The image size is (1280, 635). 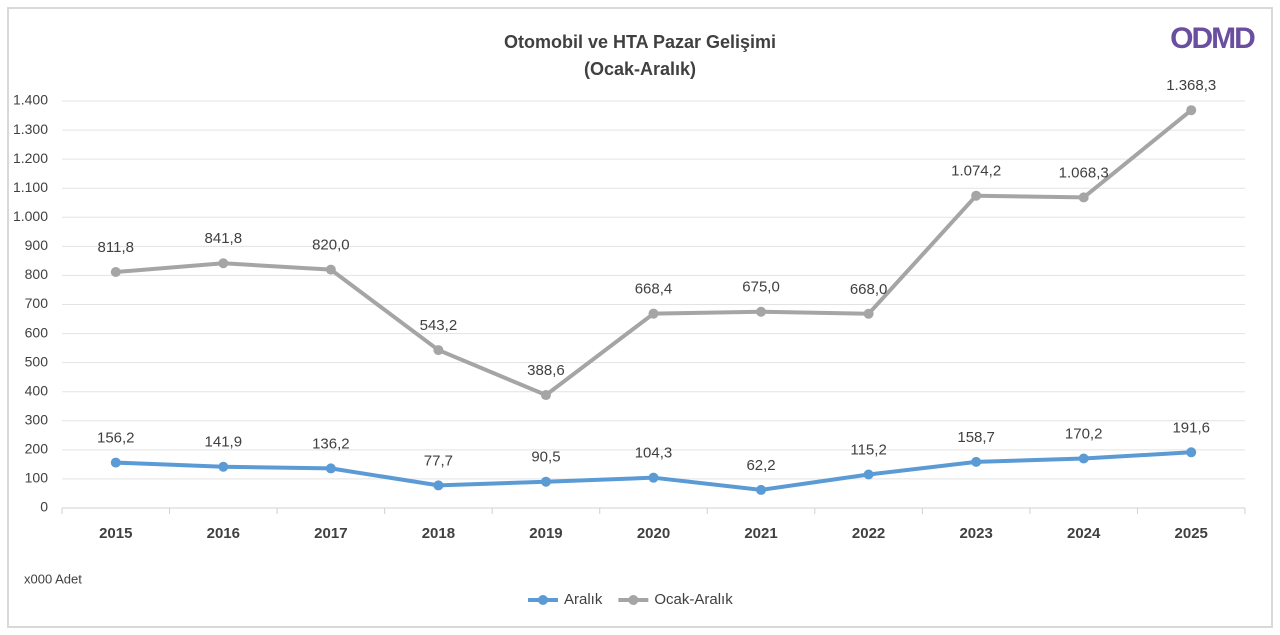 I want to click on y-tick-label: 800, so click(x=37, y=274).